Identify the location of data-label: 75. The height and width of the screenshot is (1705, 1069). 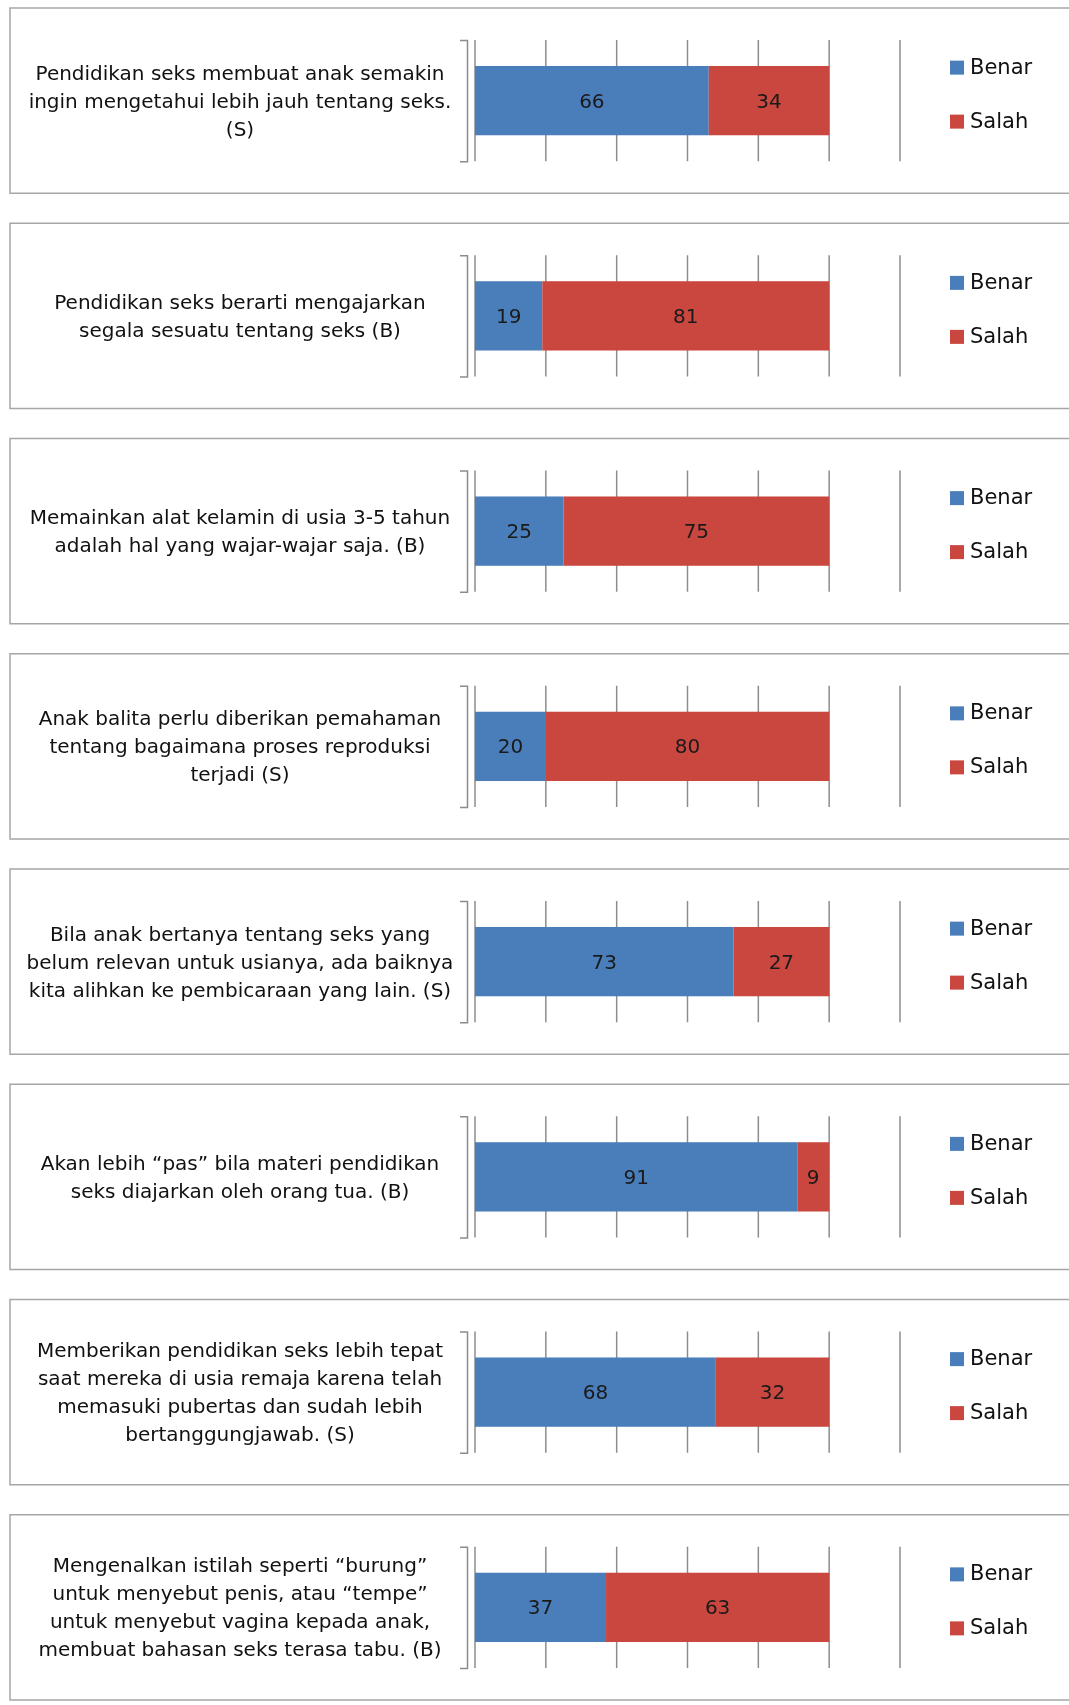
(696, 531).